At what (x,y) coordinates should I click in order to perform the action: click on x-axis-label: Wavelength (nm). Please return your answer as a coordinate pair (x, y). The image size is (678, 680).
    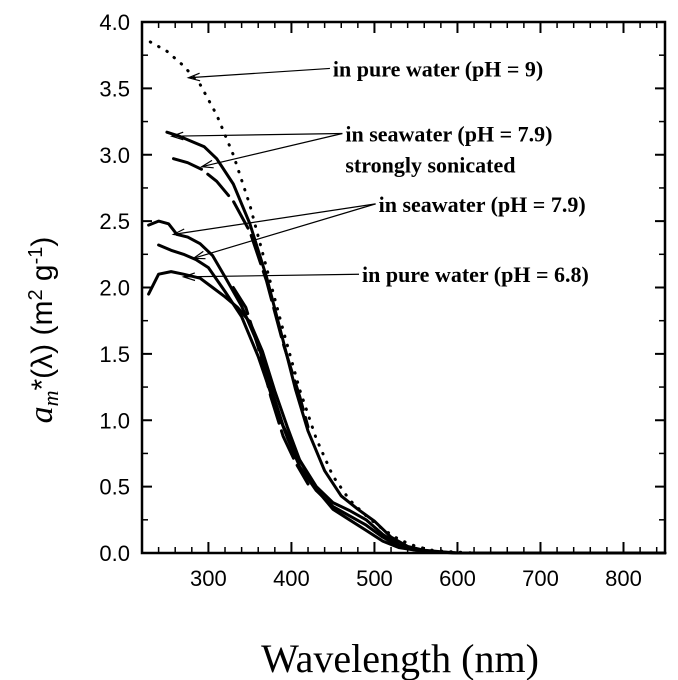
    Looking at the image, I should click on (400, 658).